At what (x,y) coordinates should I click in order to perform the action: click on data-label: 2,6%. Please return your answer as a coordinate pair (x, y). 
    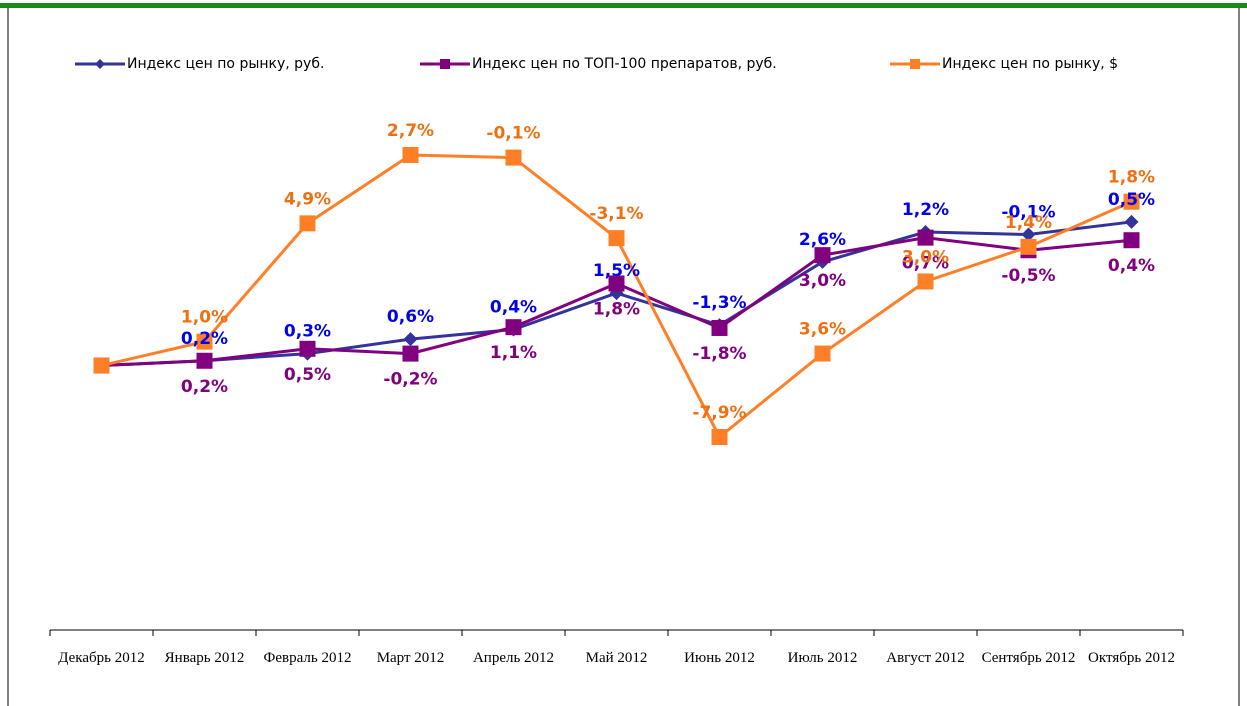
    Looking at the image, I should click on (822, 240).